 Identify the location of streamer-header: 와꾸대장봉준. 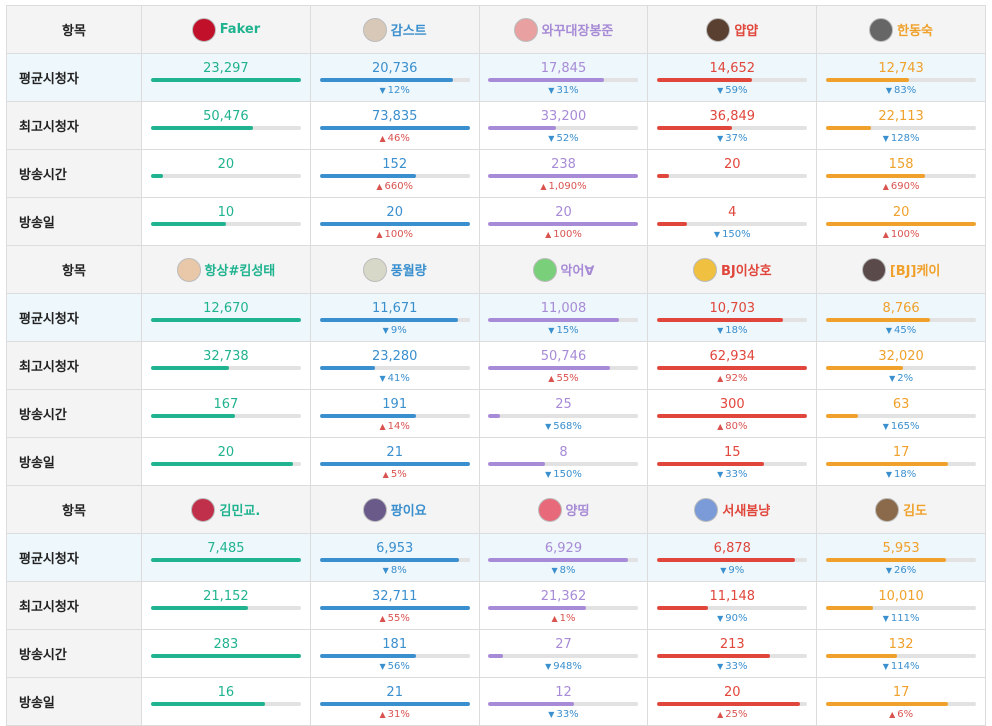
(563, 29).